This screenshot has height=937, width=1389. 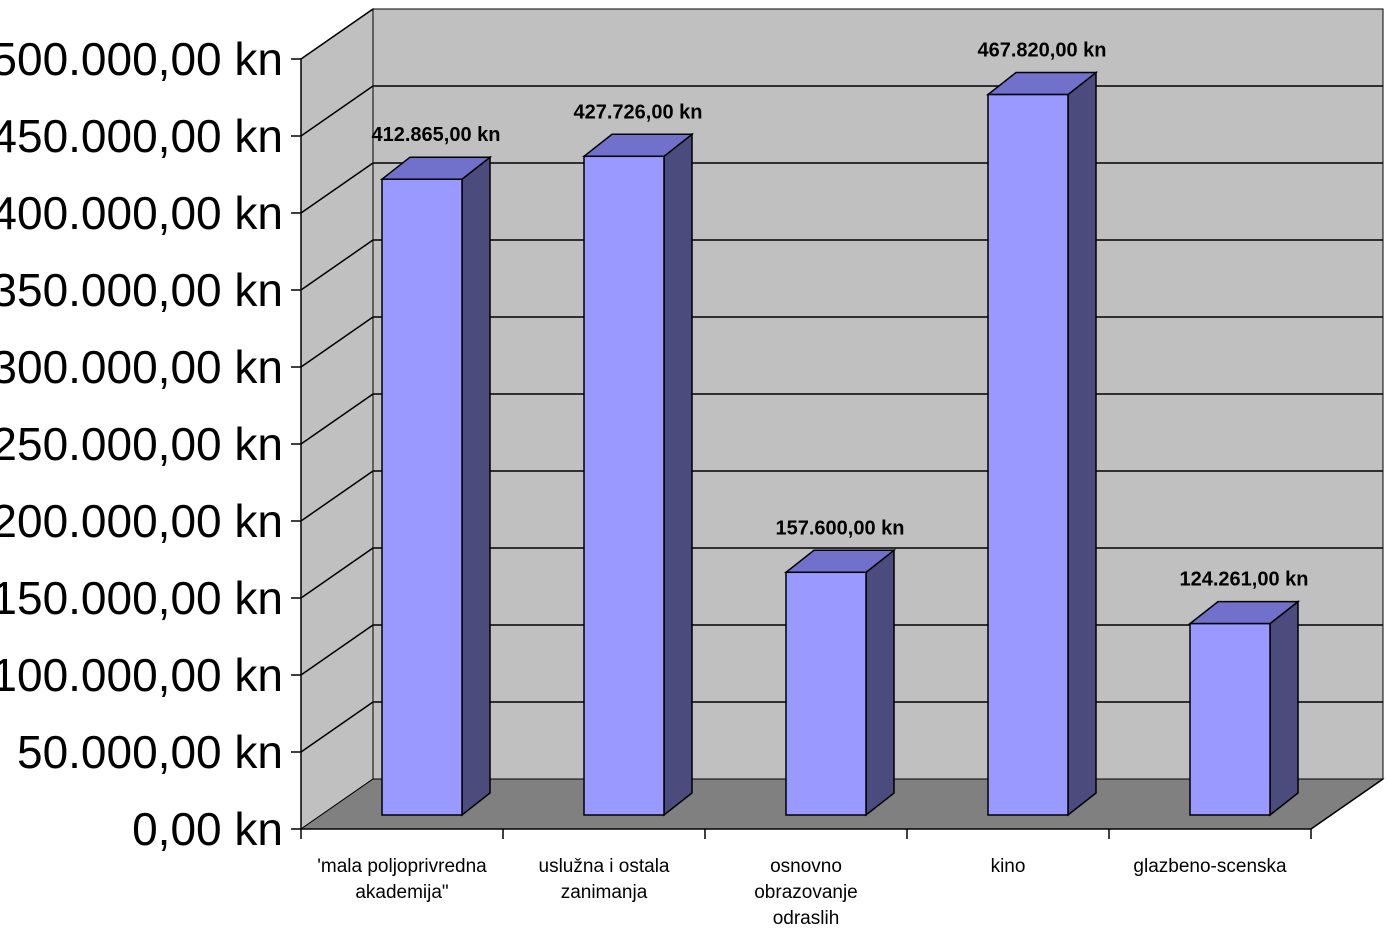 What do you see at coordinates (402, 866) in the screenshot?
I see `x-category-label-line: 'mala poljoprivredna` at bounding box center [402, 866].